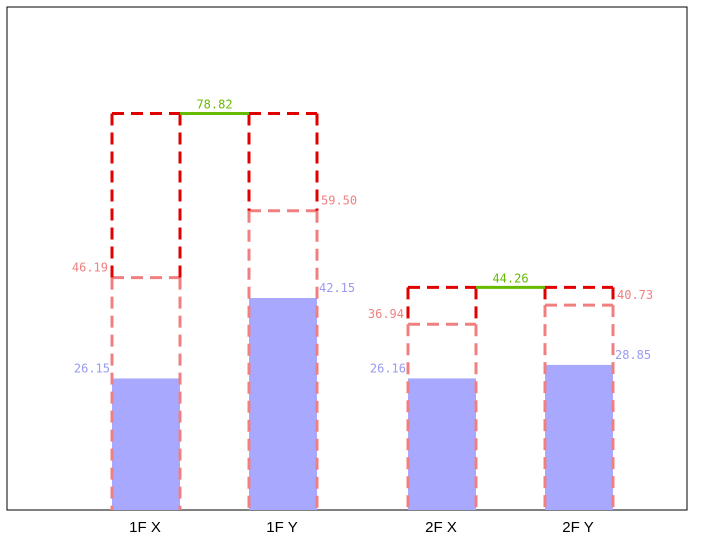  I want to click on bar-1fx, so click(146, 444).